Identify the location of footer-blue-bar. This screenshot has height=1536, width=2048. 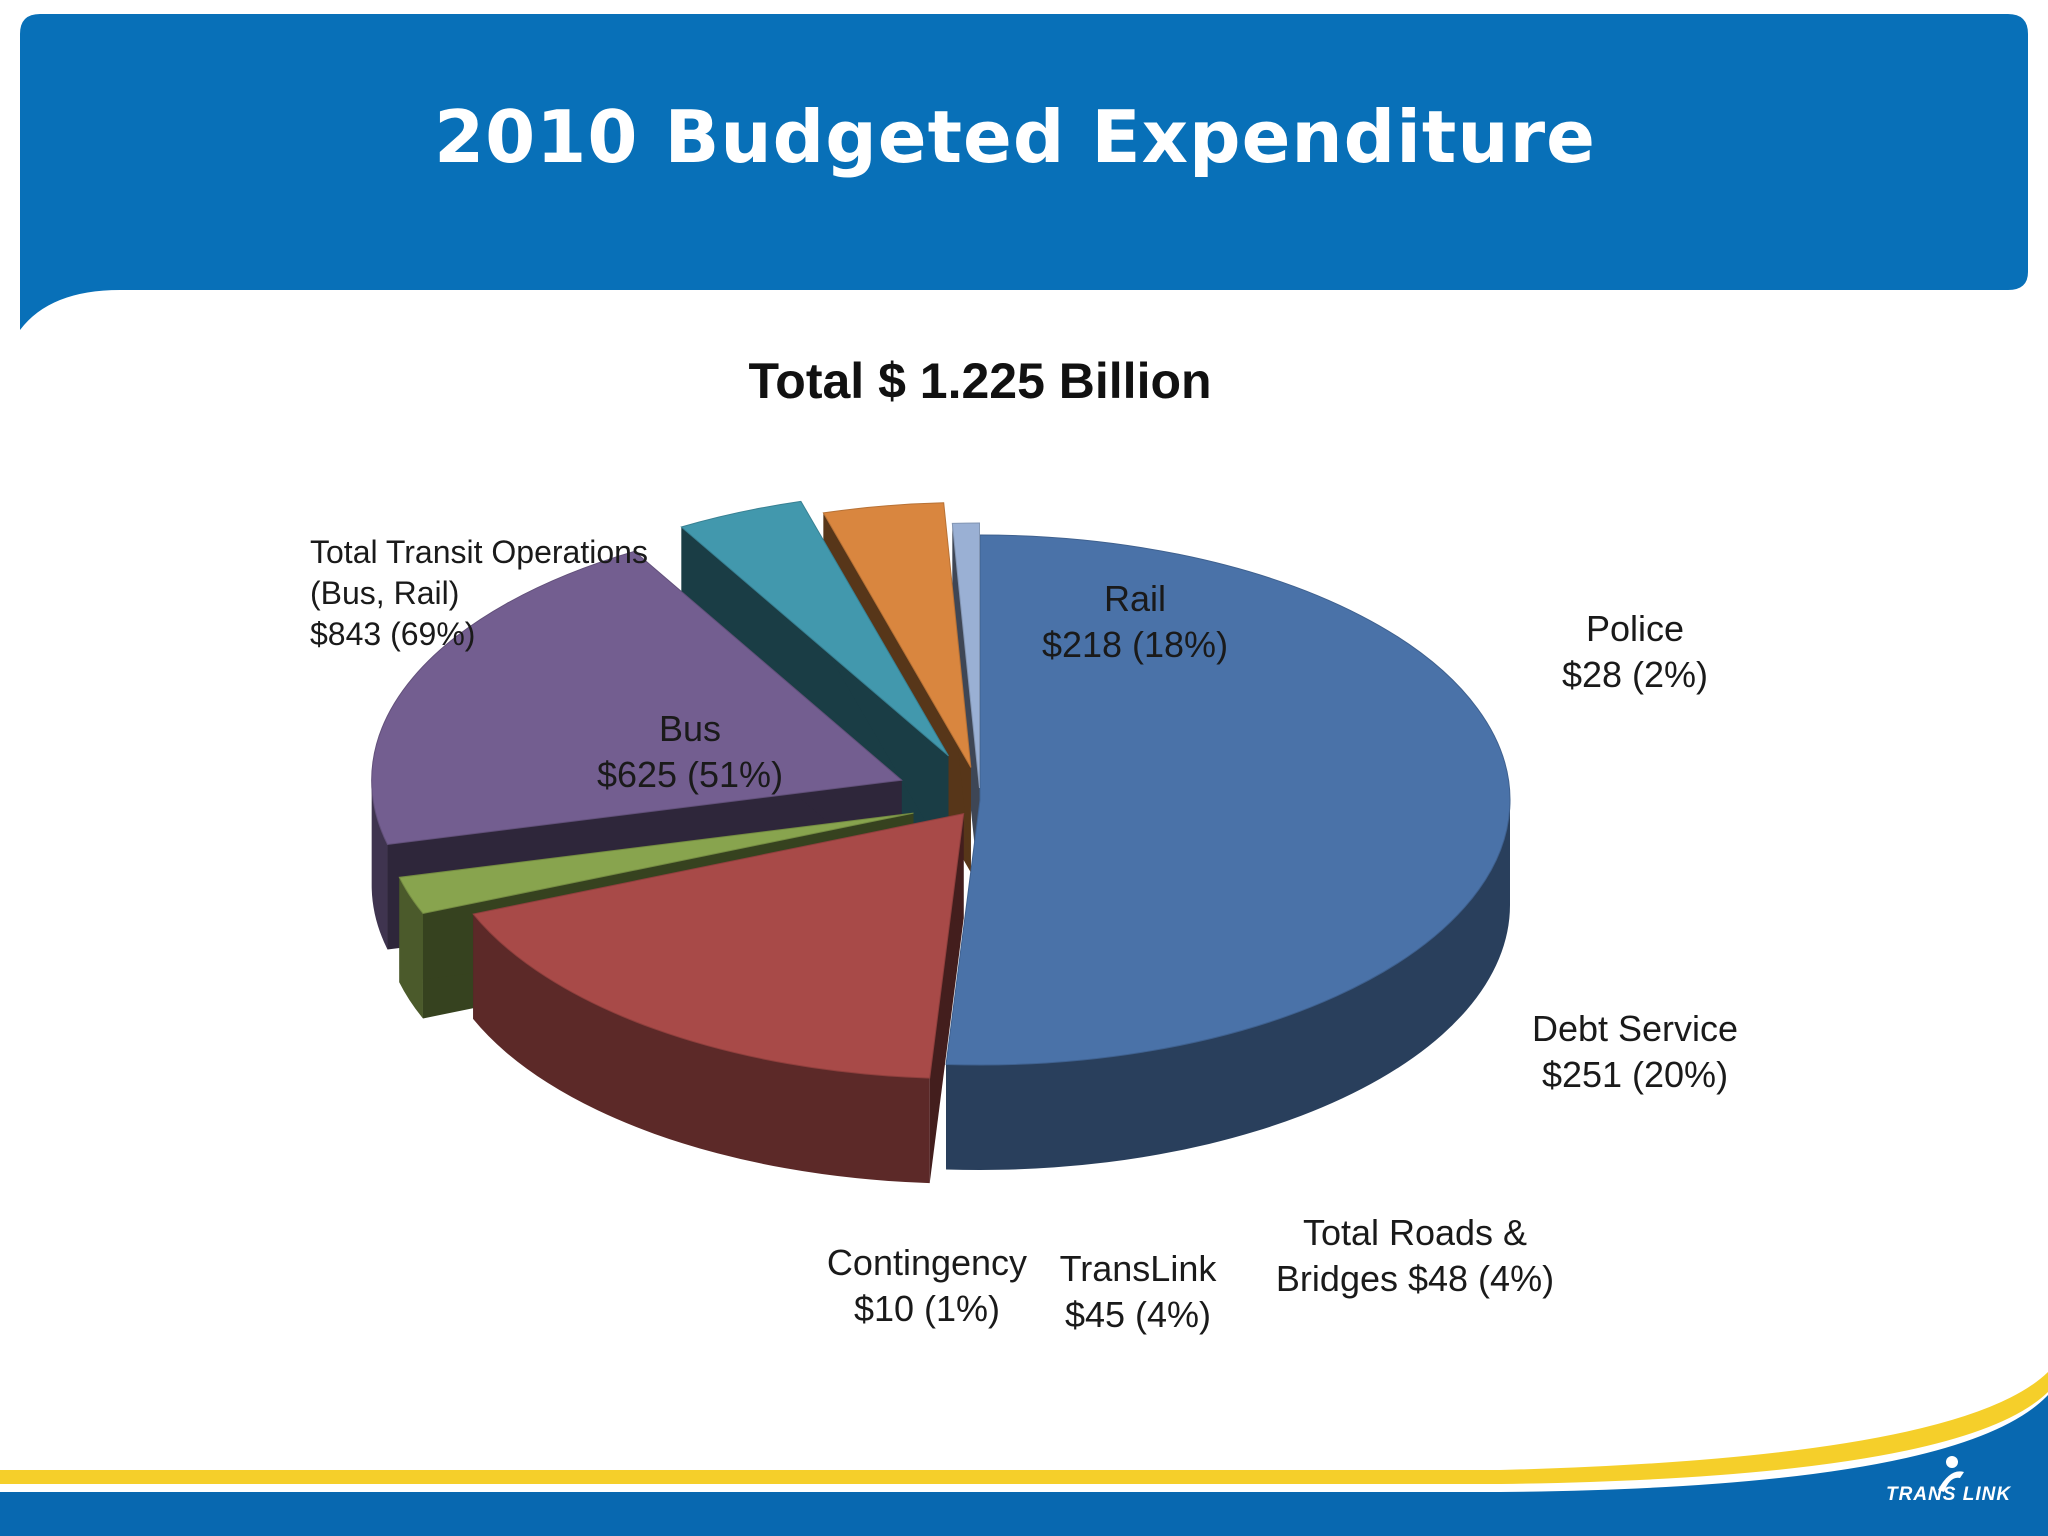
(1024, 1465).